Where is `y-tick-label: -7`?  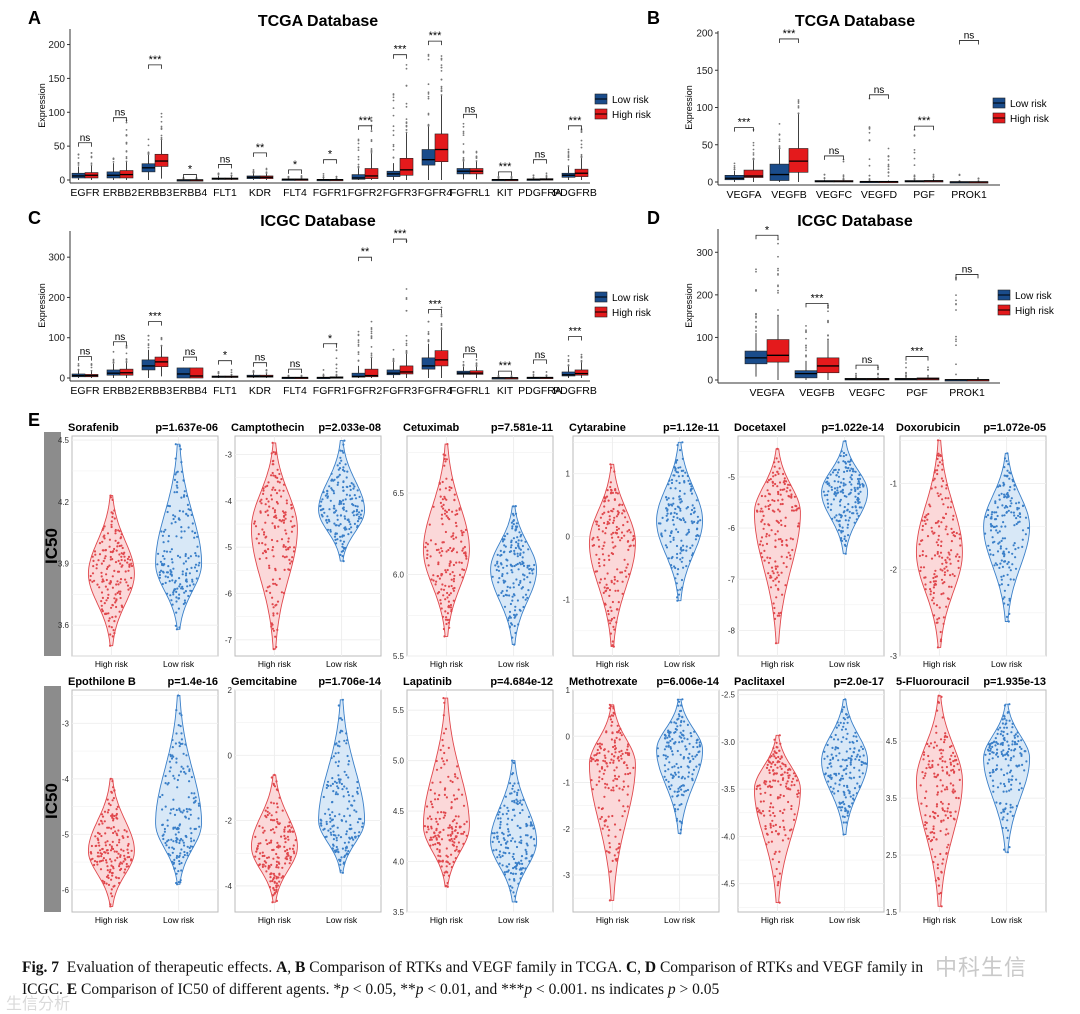
y-tick-label: -7 is located at coordinates (732, 579).